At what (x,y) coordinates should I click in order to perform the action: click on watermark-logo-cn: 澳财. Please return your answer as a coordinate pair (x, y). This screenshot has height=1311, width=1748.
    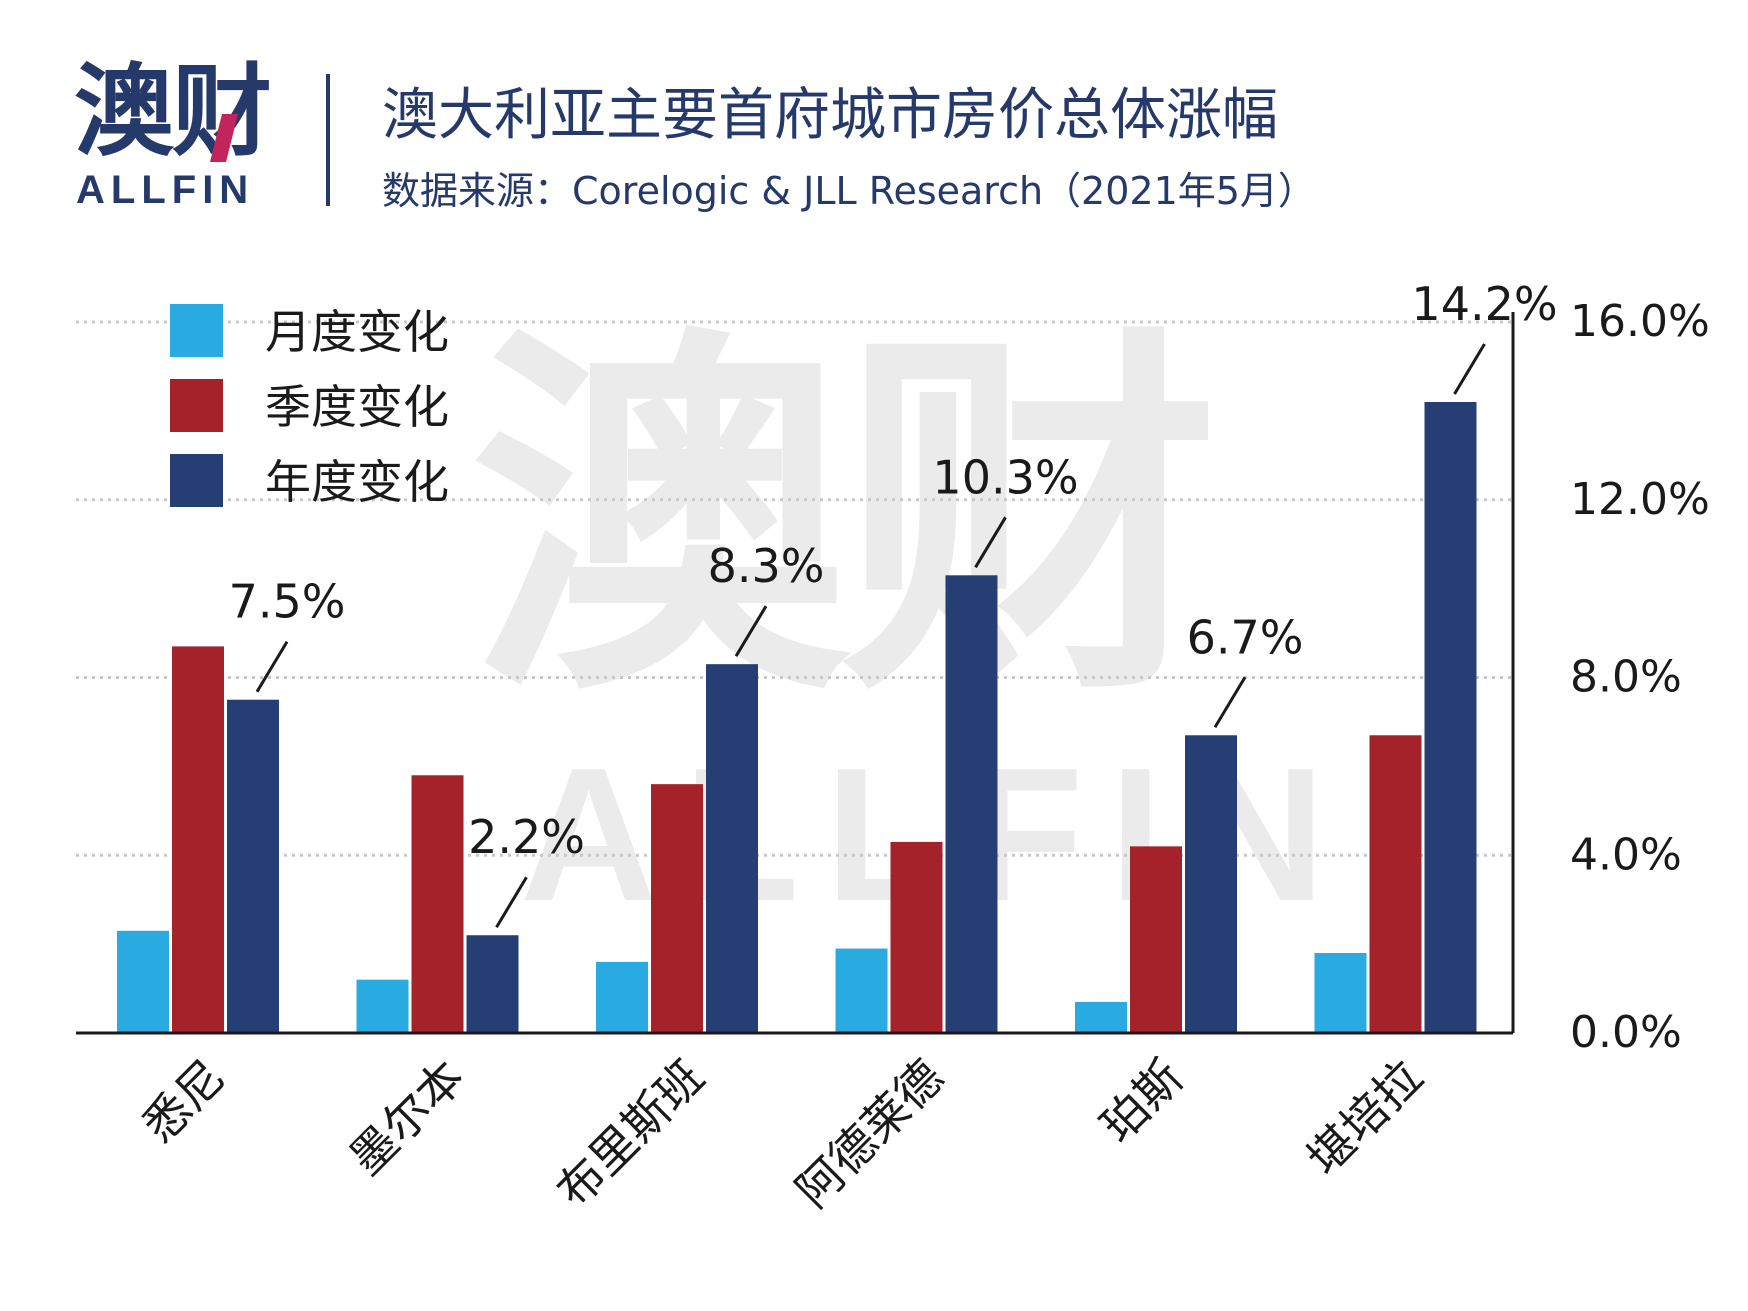
    Looking at the image, I should click on (845, 519).